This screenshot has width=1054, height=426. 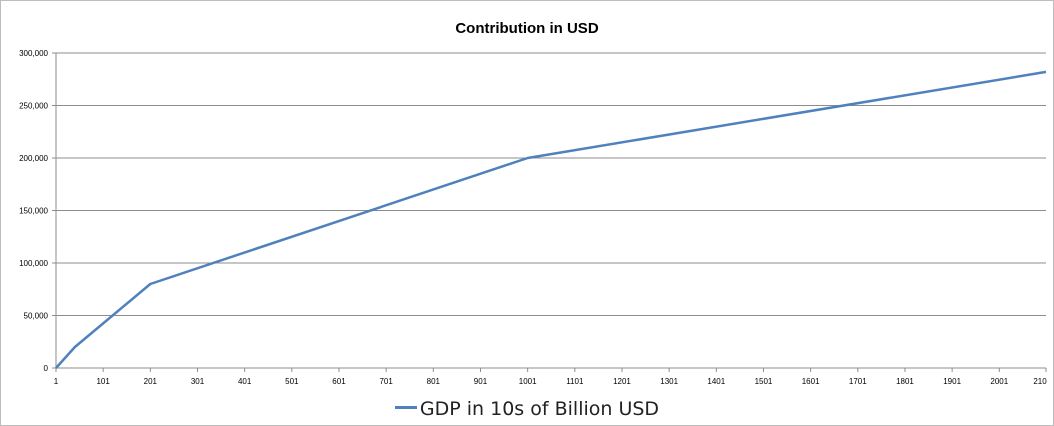 I want to click on x-tick-label: 1901, so click(x=952, y=381).